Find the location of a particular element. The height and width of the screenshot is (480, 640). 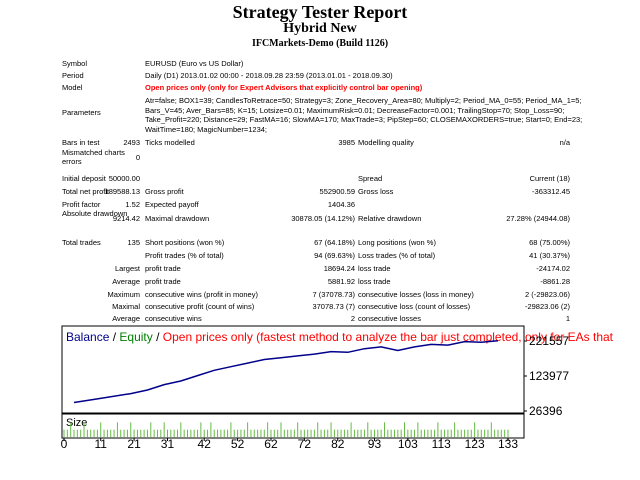

main-panel is located at coordinates (293, 369).